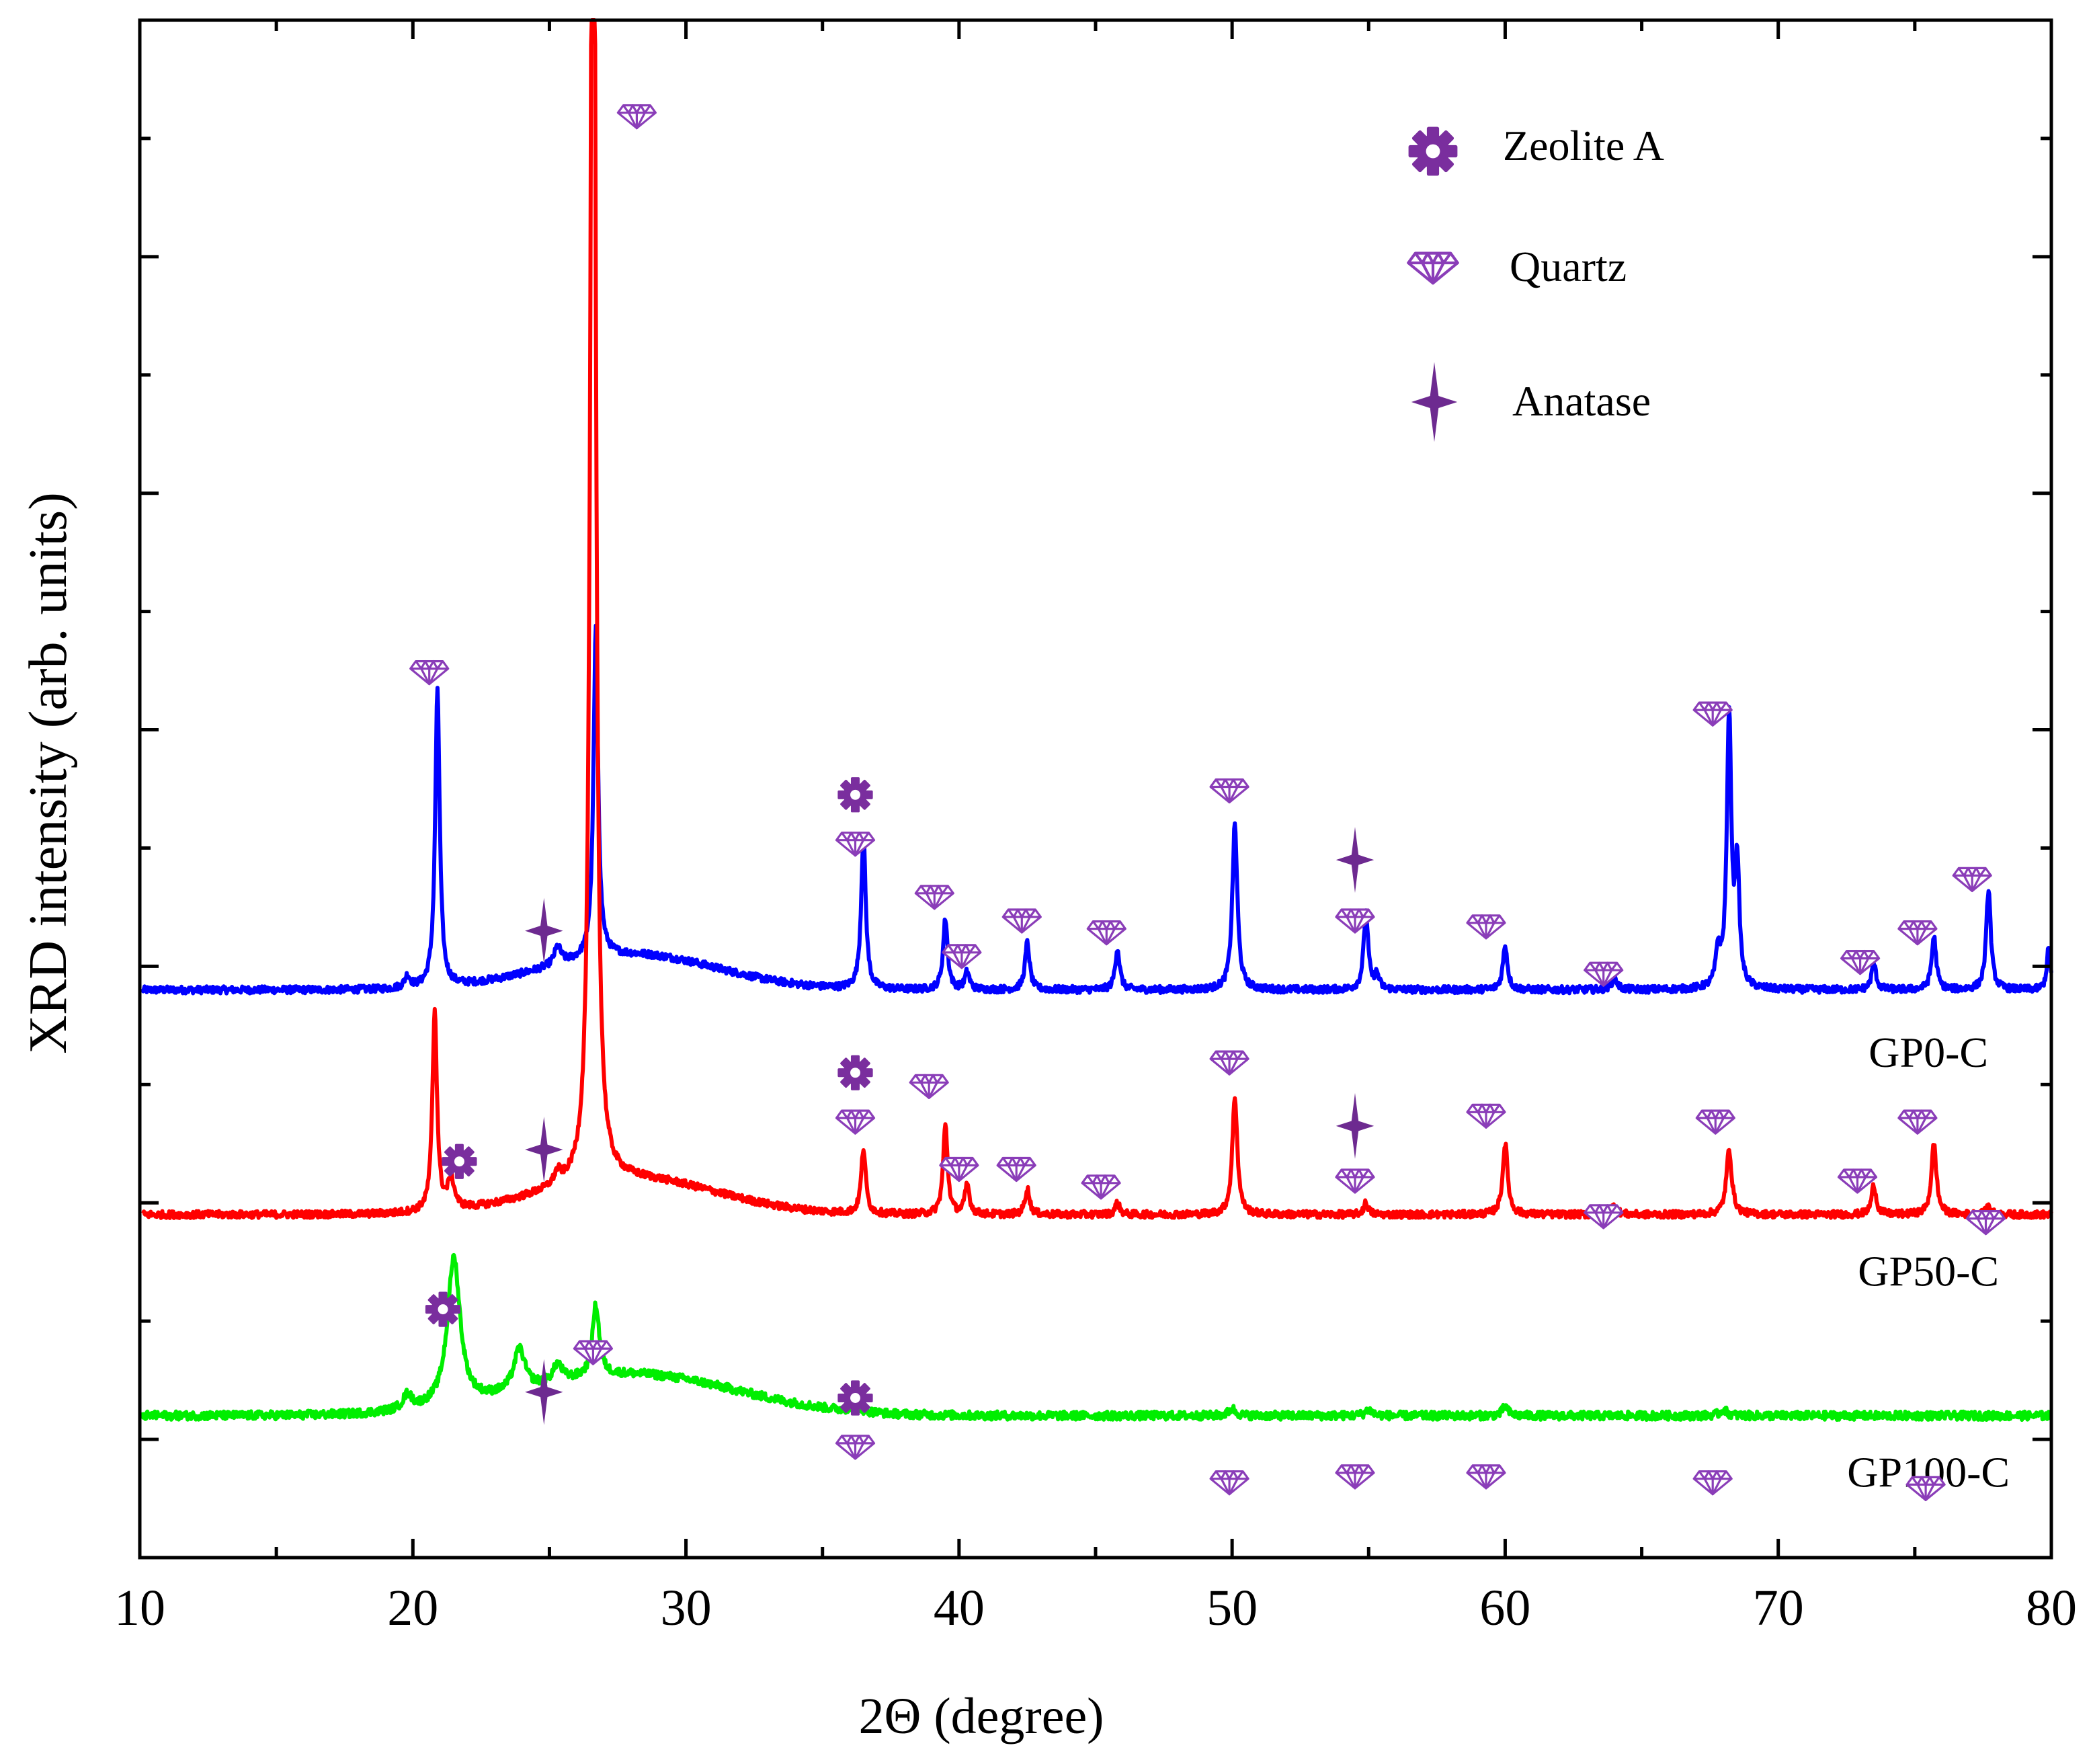  Describe the element at coordinates (2051, 1608) in the screenshot. I see `x-tick-label: 80` at that location.